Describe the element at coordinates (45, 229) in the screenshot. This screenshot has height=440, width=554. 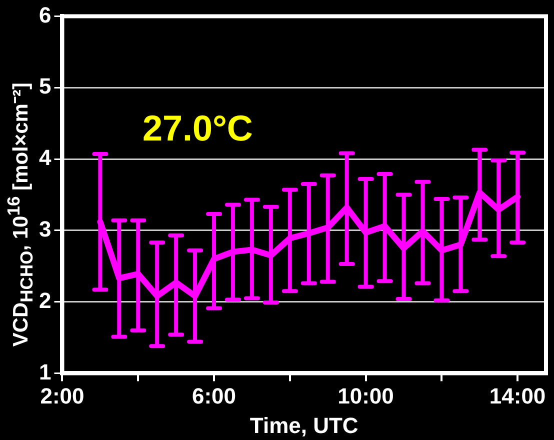
I see `y-tick-label: 3` at that location.